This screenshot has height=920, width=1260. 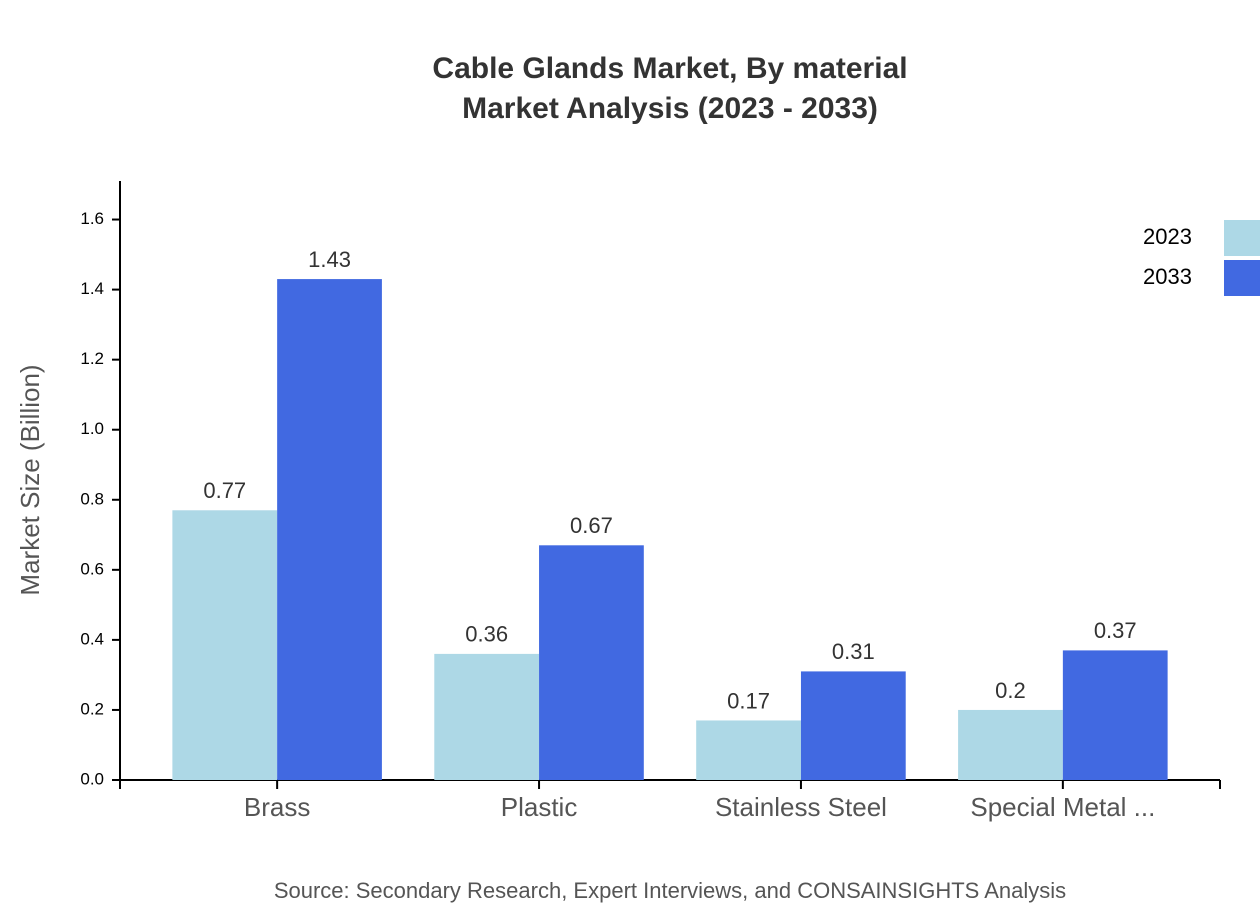 I want to click on value-label: 0.67, so click(x=591, y=525).